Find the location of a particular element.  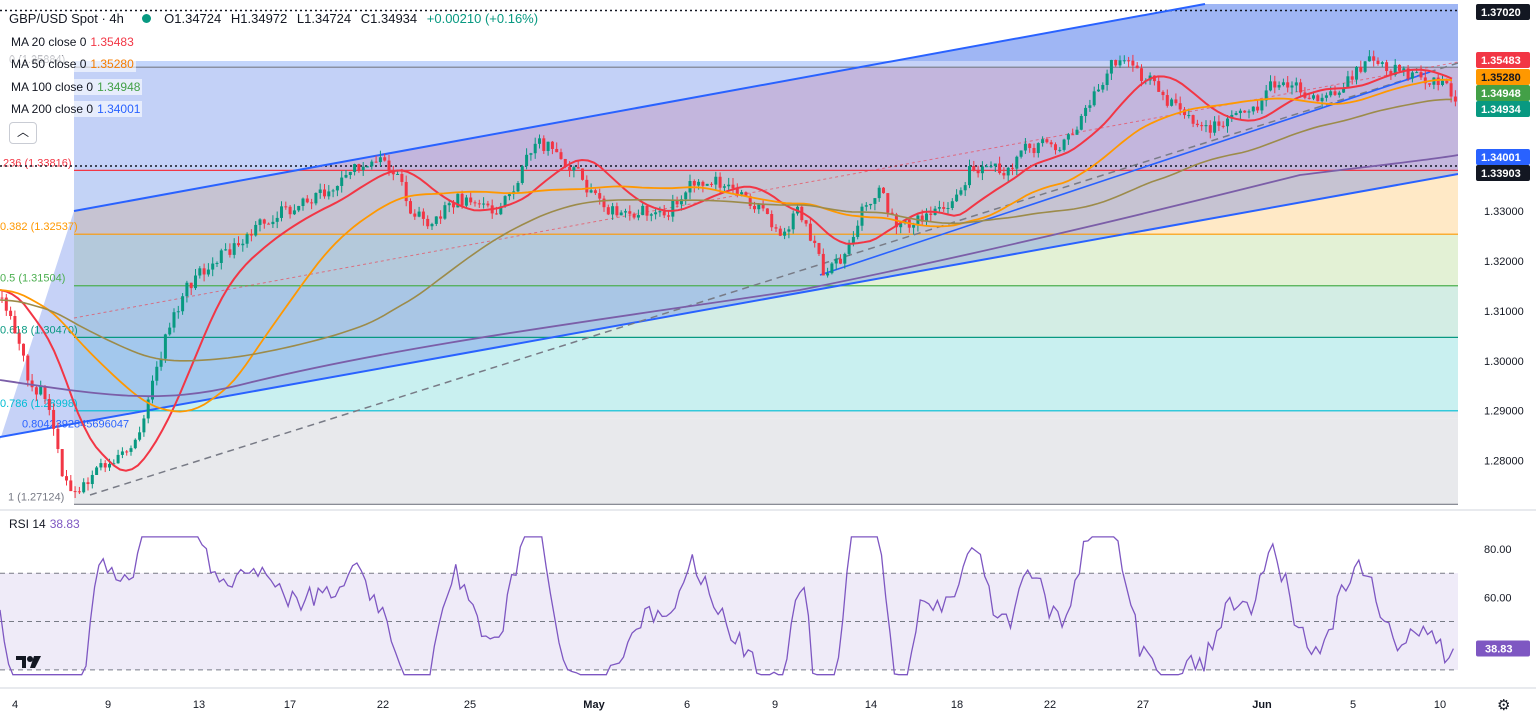

price-badge-label: 1.34001 is located at coordinates (1501, 158).